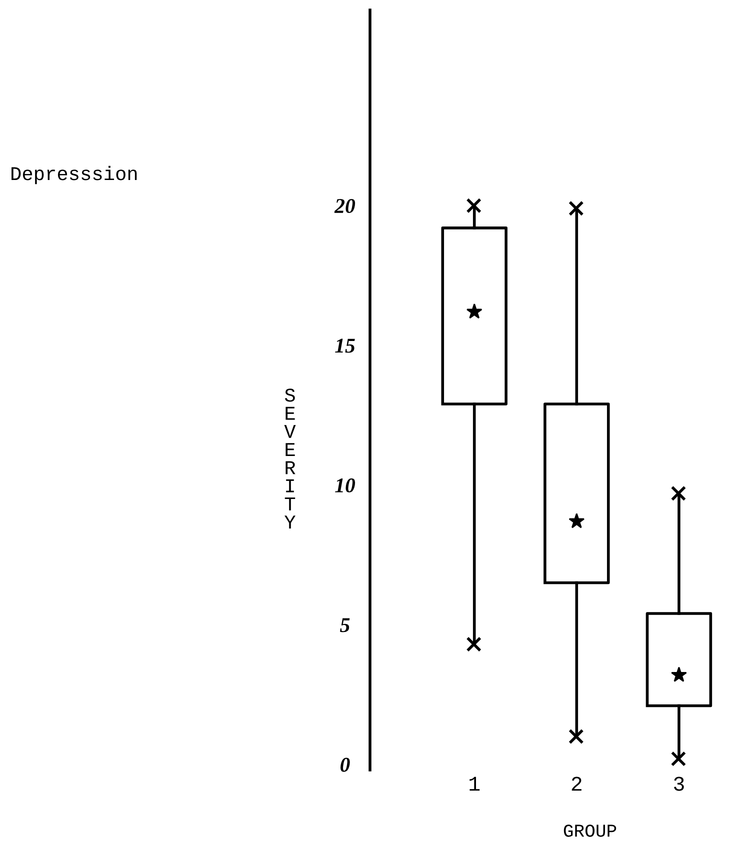 The width and height of the screenshot is (730, 857). Describe the element at coordinates (345, 625) in the screenshot. I see `y-tick-label: 5` at that location.